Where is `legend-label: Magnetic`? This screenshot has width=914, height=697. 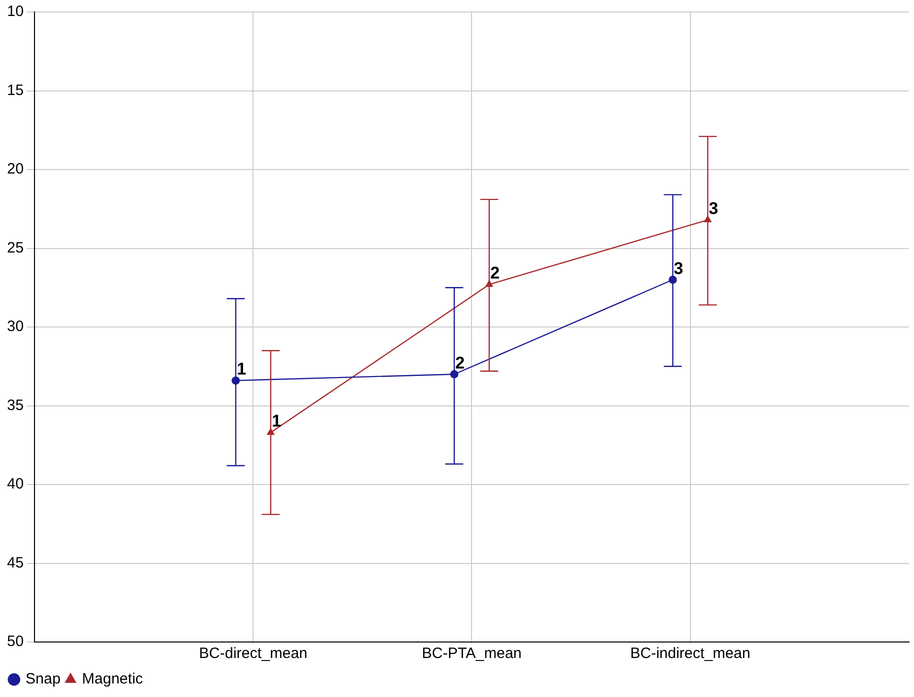
legend-label: Magnetic is located at coordinates (113, 679).